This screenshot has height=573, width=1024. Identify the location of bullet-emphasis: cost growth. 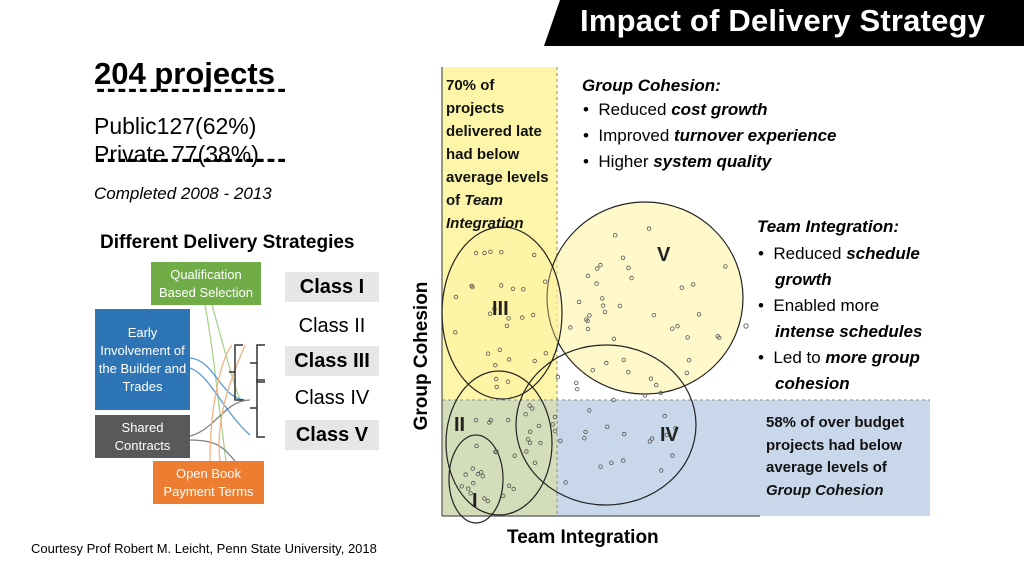
(719, 109).